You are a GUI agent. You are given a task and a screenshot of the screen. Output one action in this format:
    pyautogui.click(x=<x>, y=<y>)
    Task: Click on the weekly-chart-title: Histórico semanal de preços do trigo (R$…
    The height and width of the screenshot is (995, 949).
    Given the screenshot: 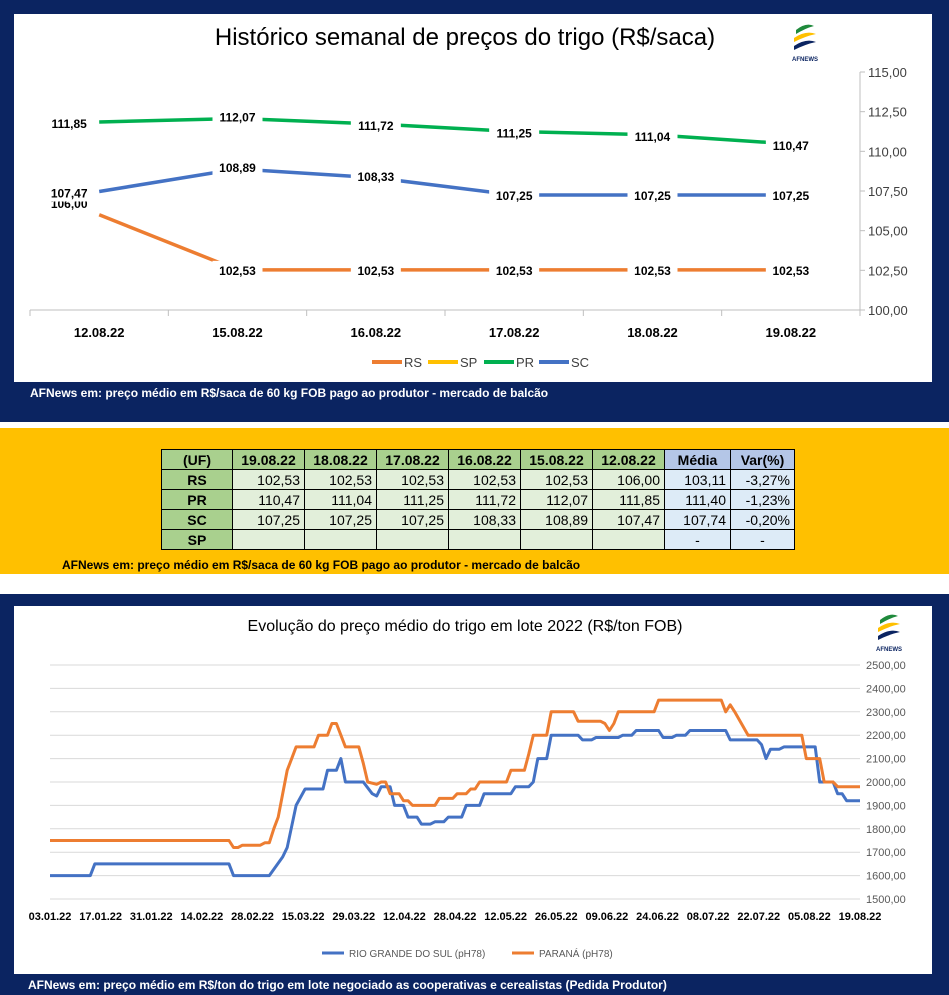 What is the action you would take?
    pyautogui.click(x=465, y=37)
    